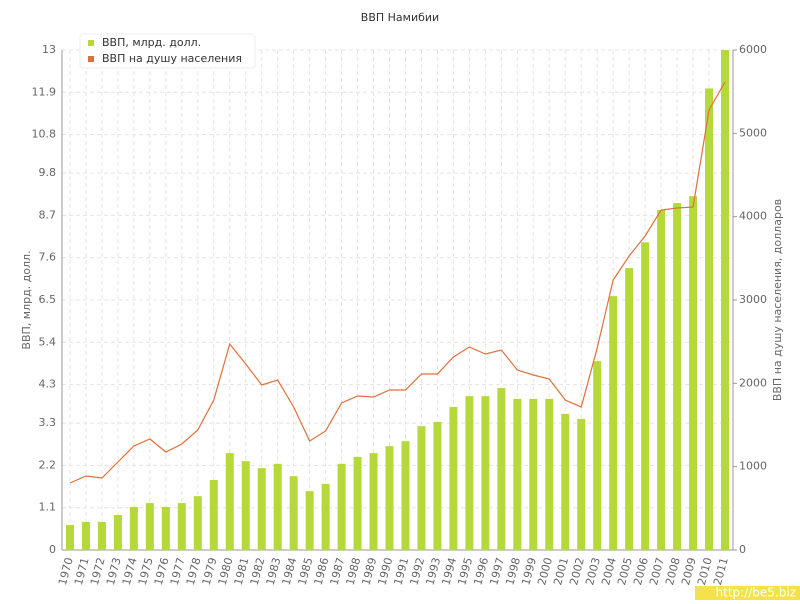 This screenshot has width=800, height=604. Describe the element at coordinates (48, 422) in the screenshot. I see `y-tick-label: 3.3` at that location.